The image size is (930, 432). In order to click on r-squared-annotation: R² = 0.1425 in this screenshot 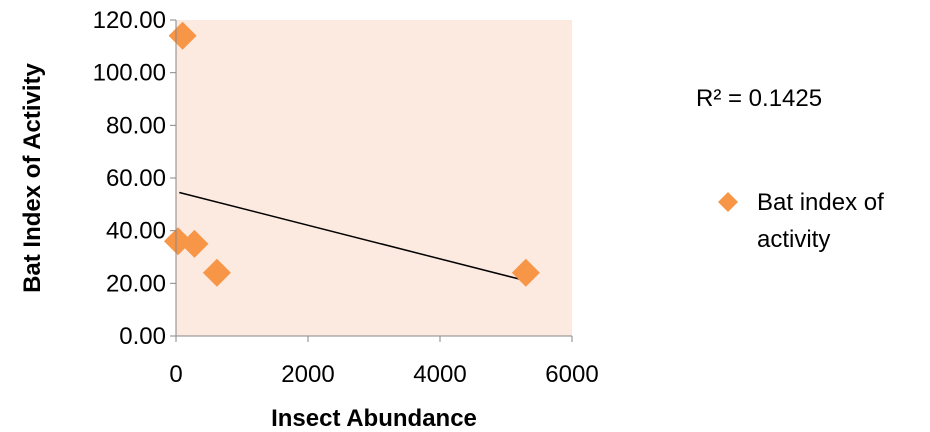, I will do `click(759, 98)`.